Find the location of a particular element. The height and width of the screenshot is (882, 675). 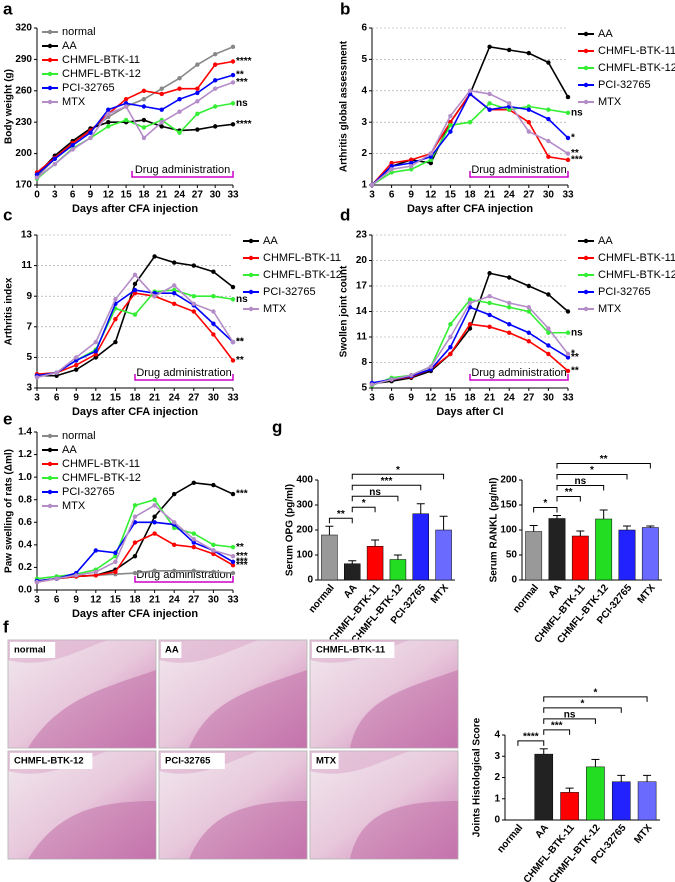

histology-label: AA is located at coordinates (172, 650).